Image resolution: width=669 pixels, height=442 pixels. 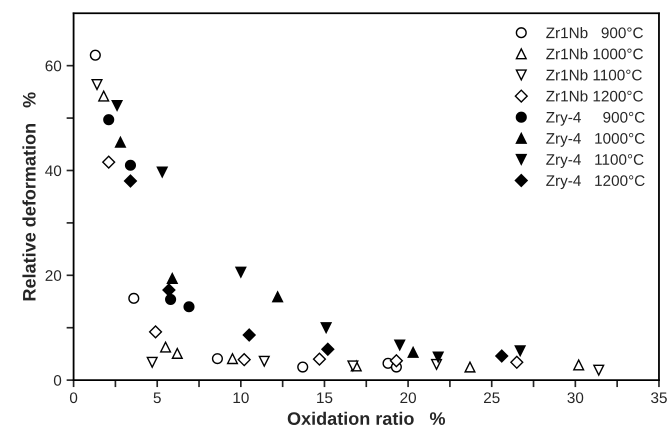 What do you see at coordinates (594, 54) in the screenshot?
I see `legend-label: Zr1Nb 1000°C` at bounding box center [594, 54].